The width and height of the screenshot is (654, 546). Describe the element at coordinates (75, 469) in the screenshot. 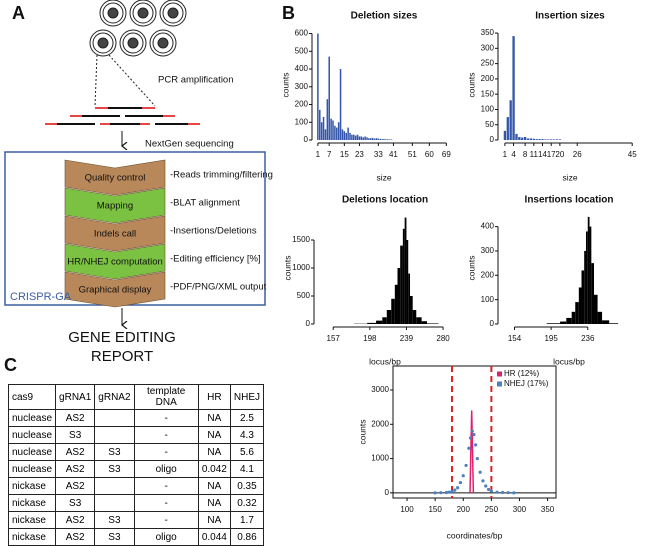

I see `cell: AS2` at that location.